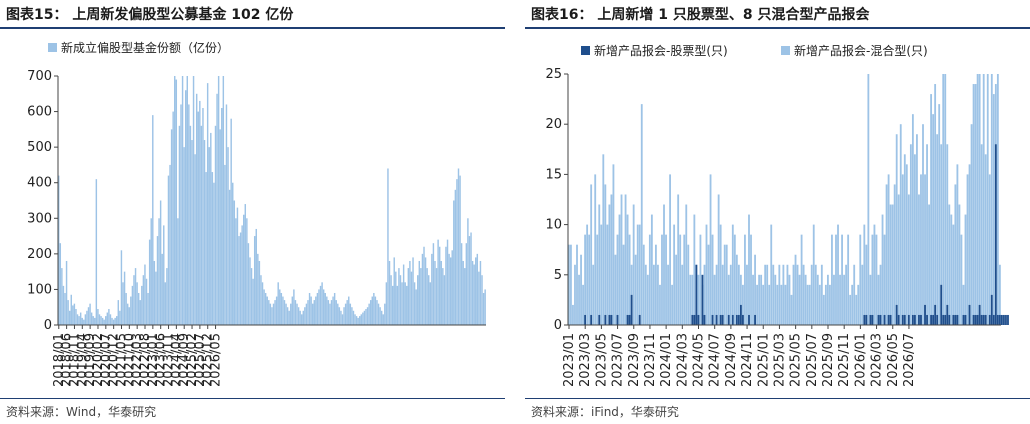  What do you see at coordinates (252, 28) in the screenshot?
I see `left-title-rule` at bounding box center [252, 28].